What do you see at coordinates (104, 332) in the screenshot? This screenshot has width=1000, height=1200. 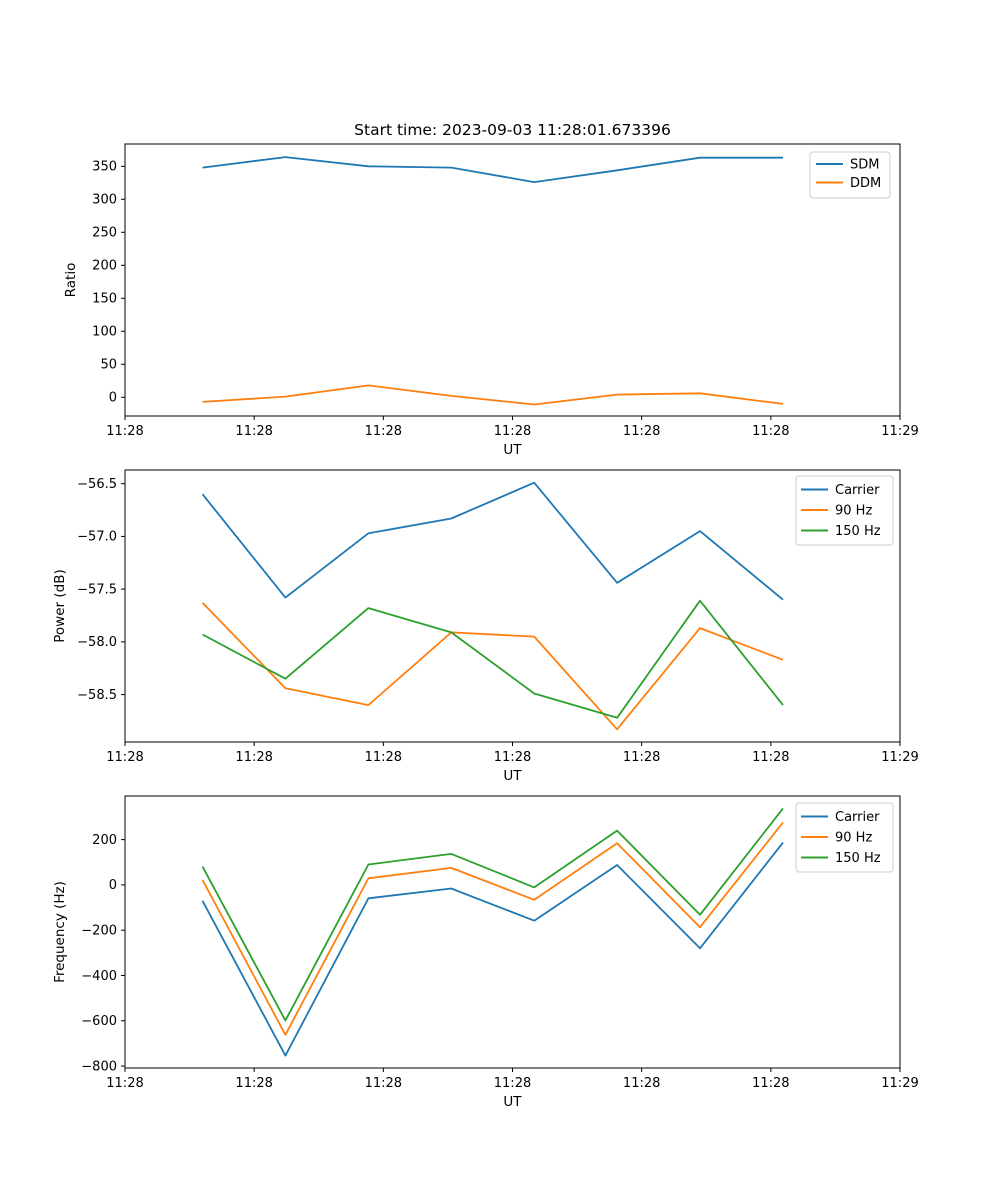 I see `y-tick-label: 100` at bounding box center [104, 332].